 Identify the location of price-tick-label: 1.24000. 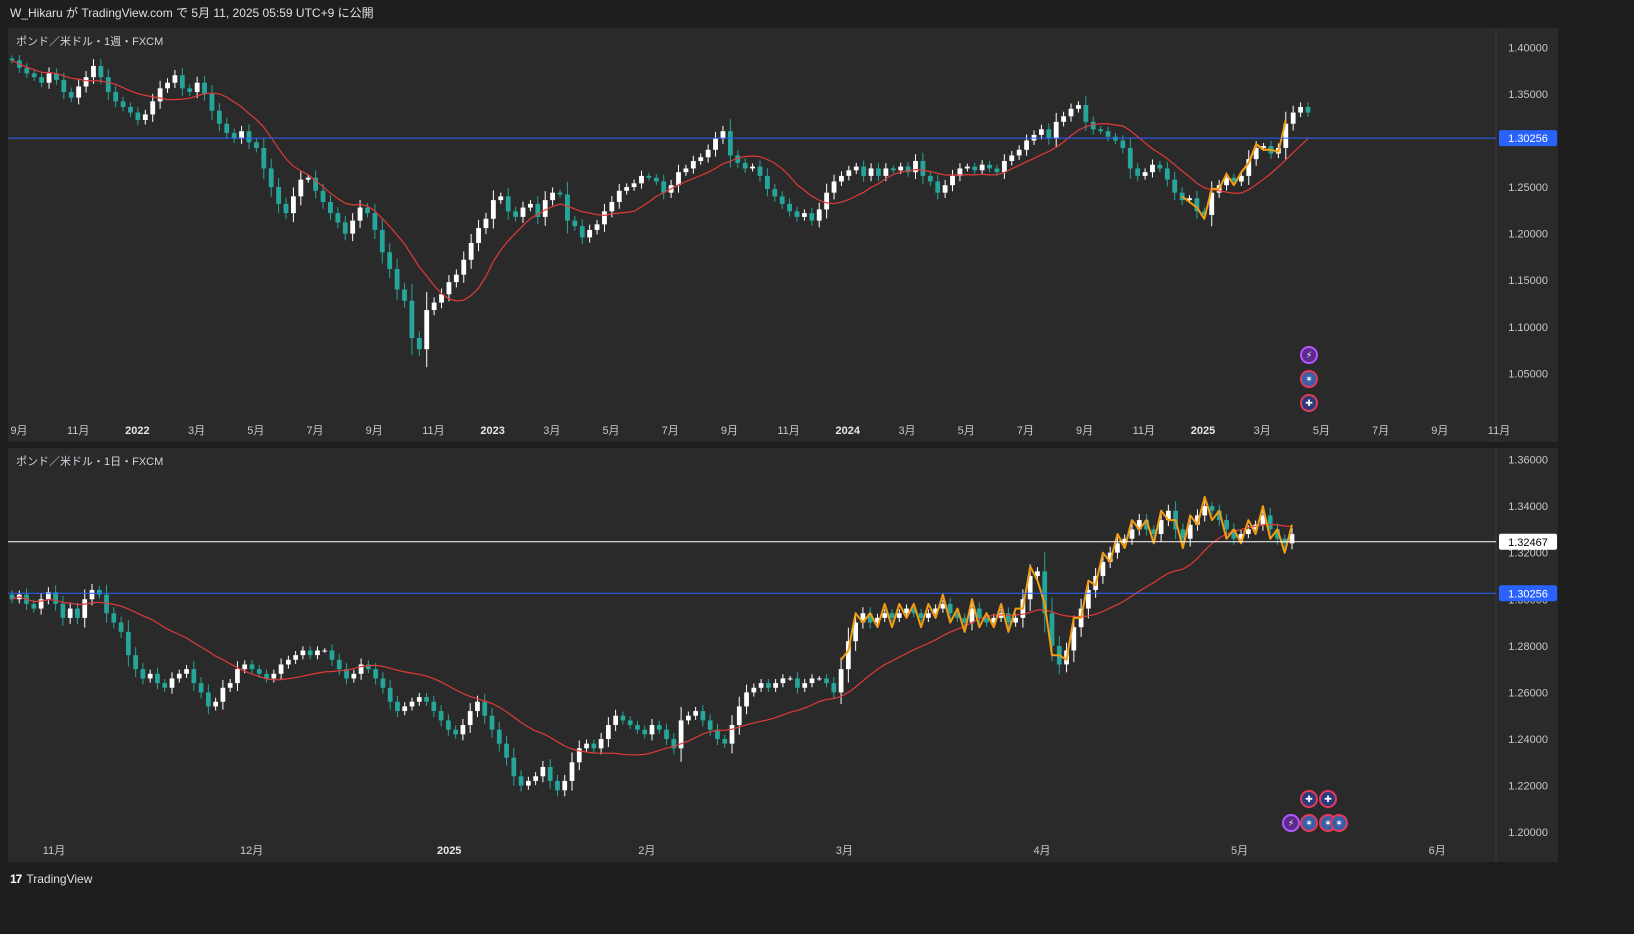
(1528, 740).